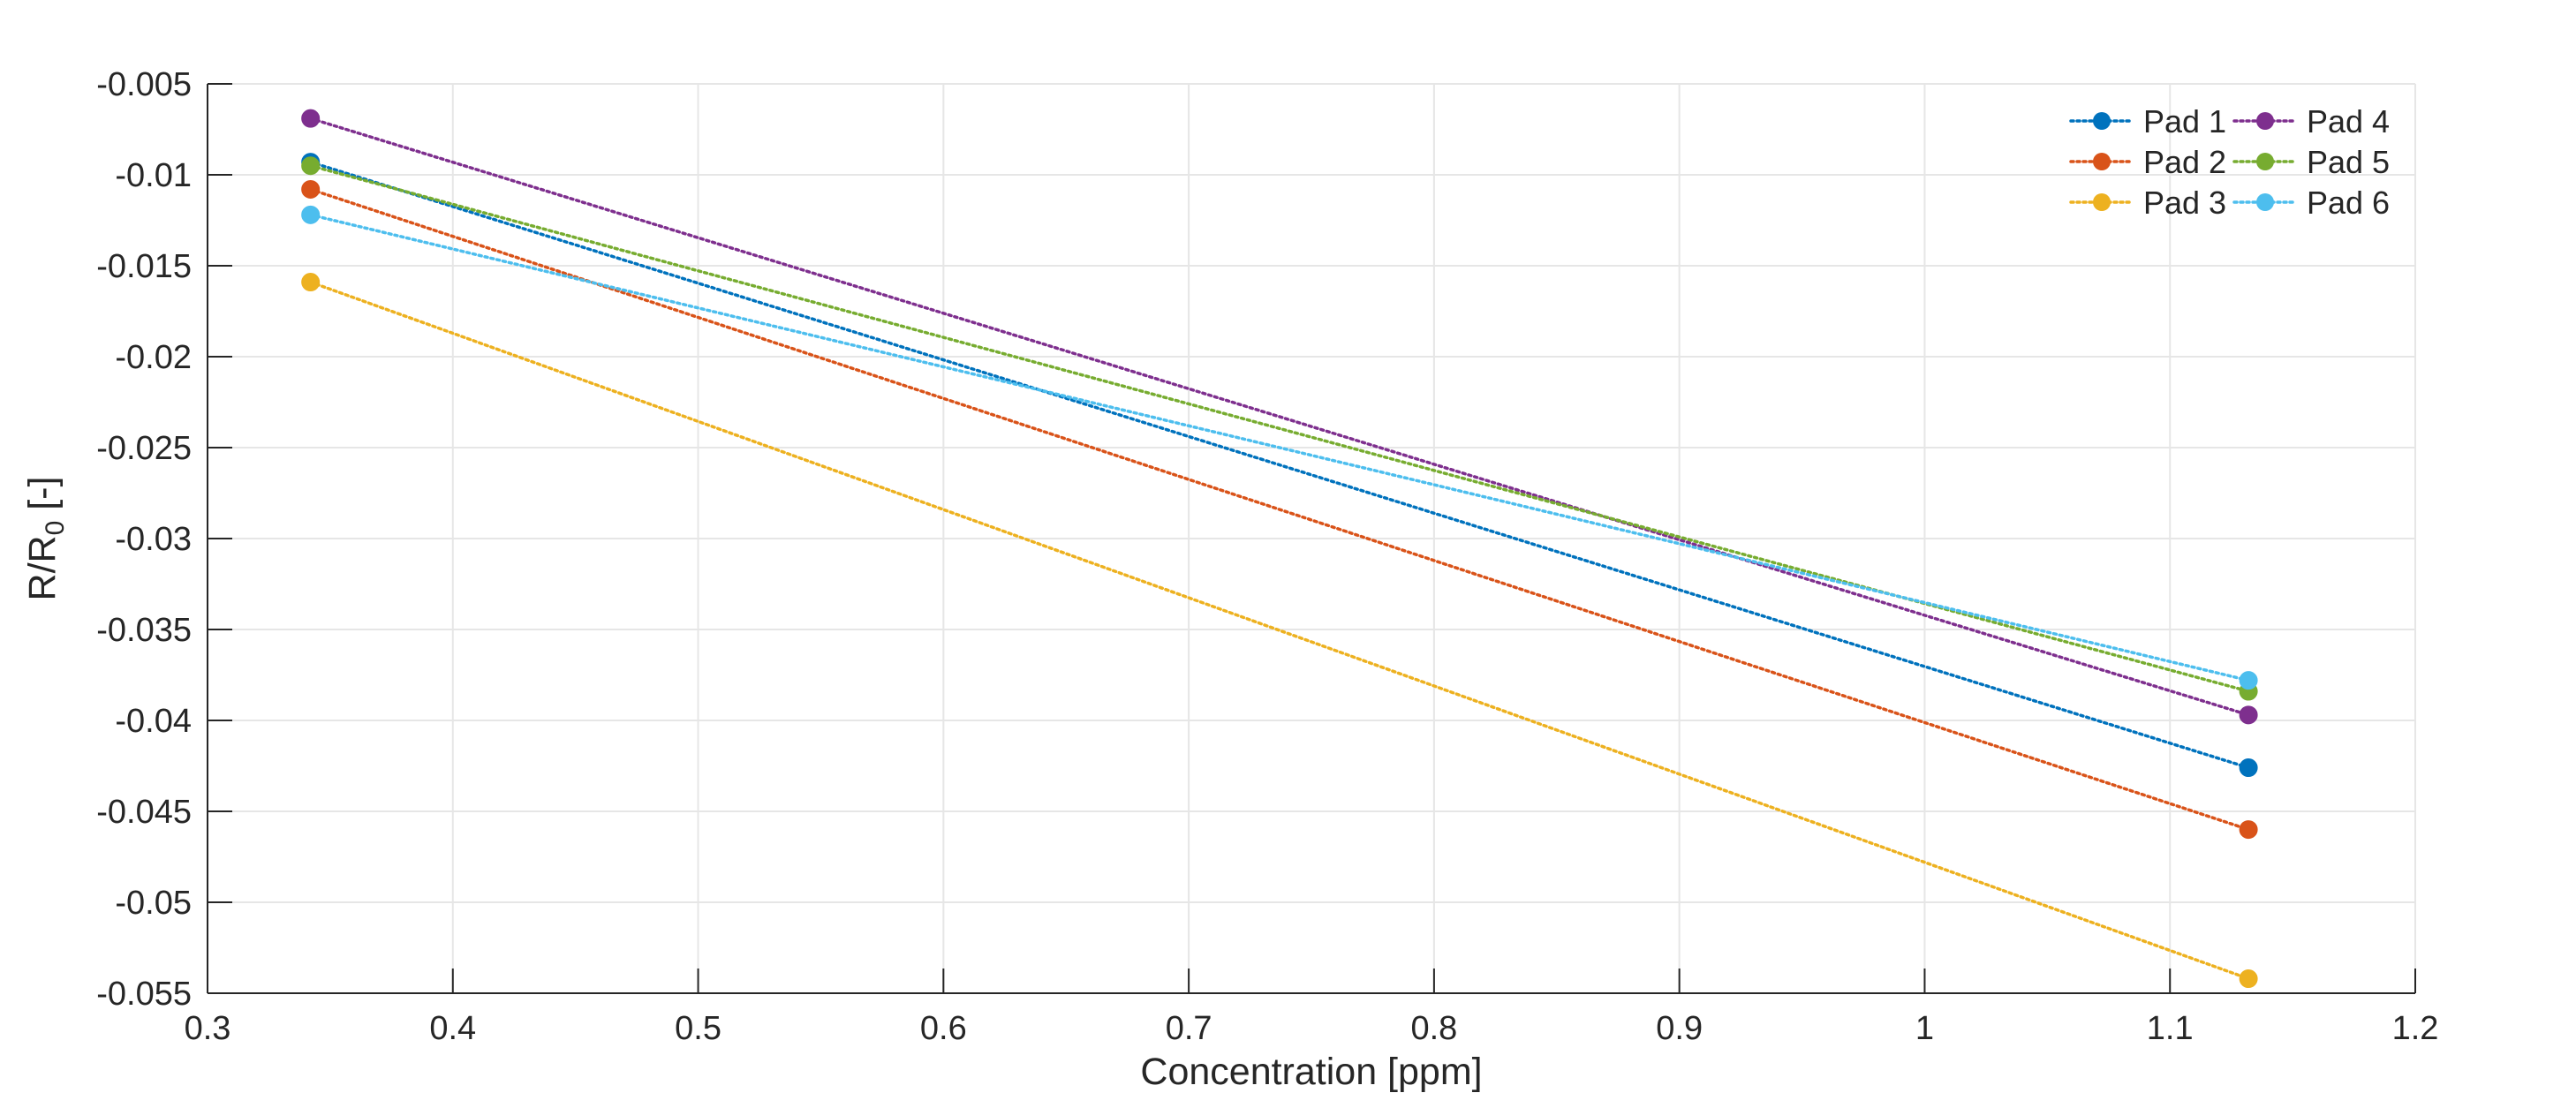  I want to click on y-tick-label: -0.01, so click(153, 176).